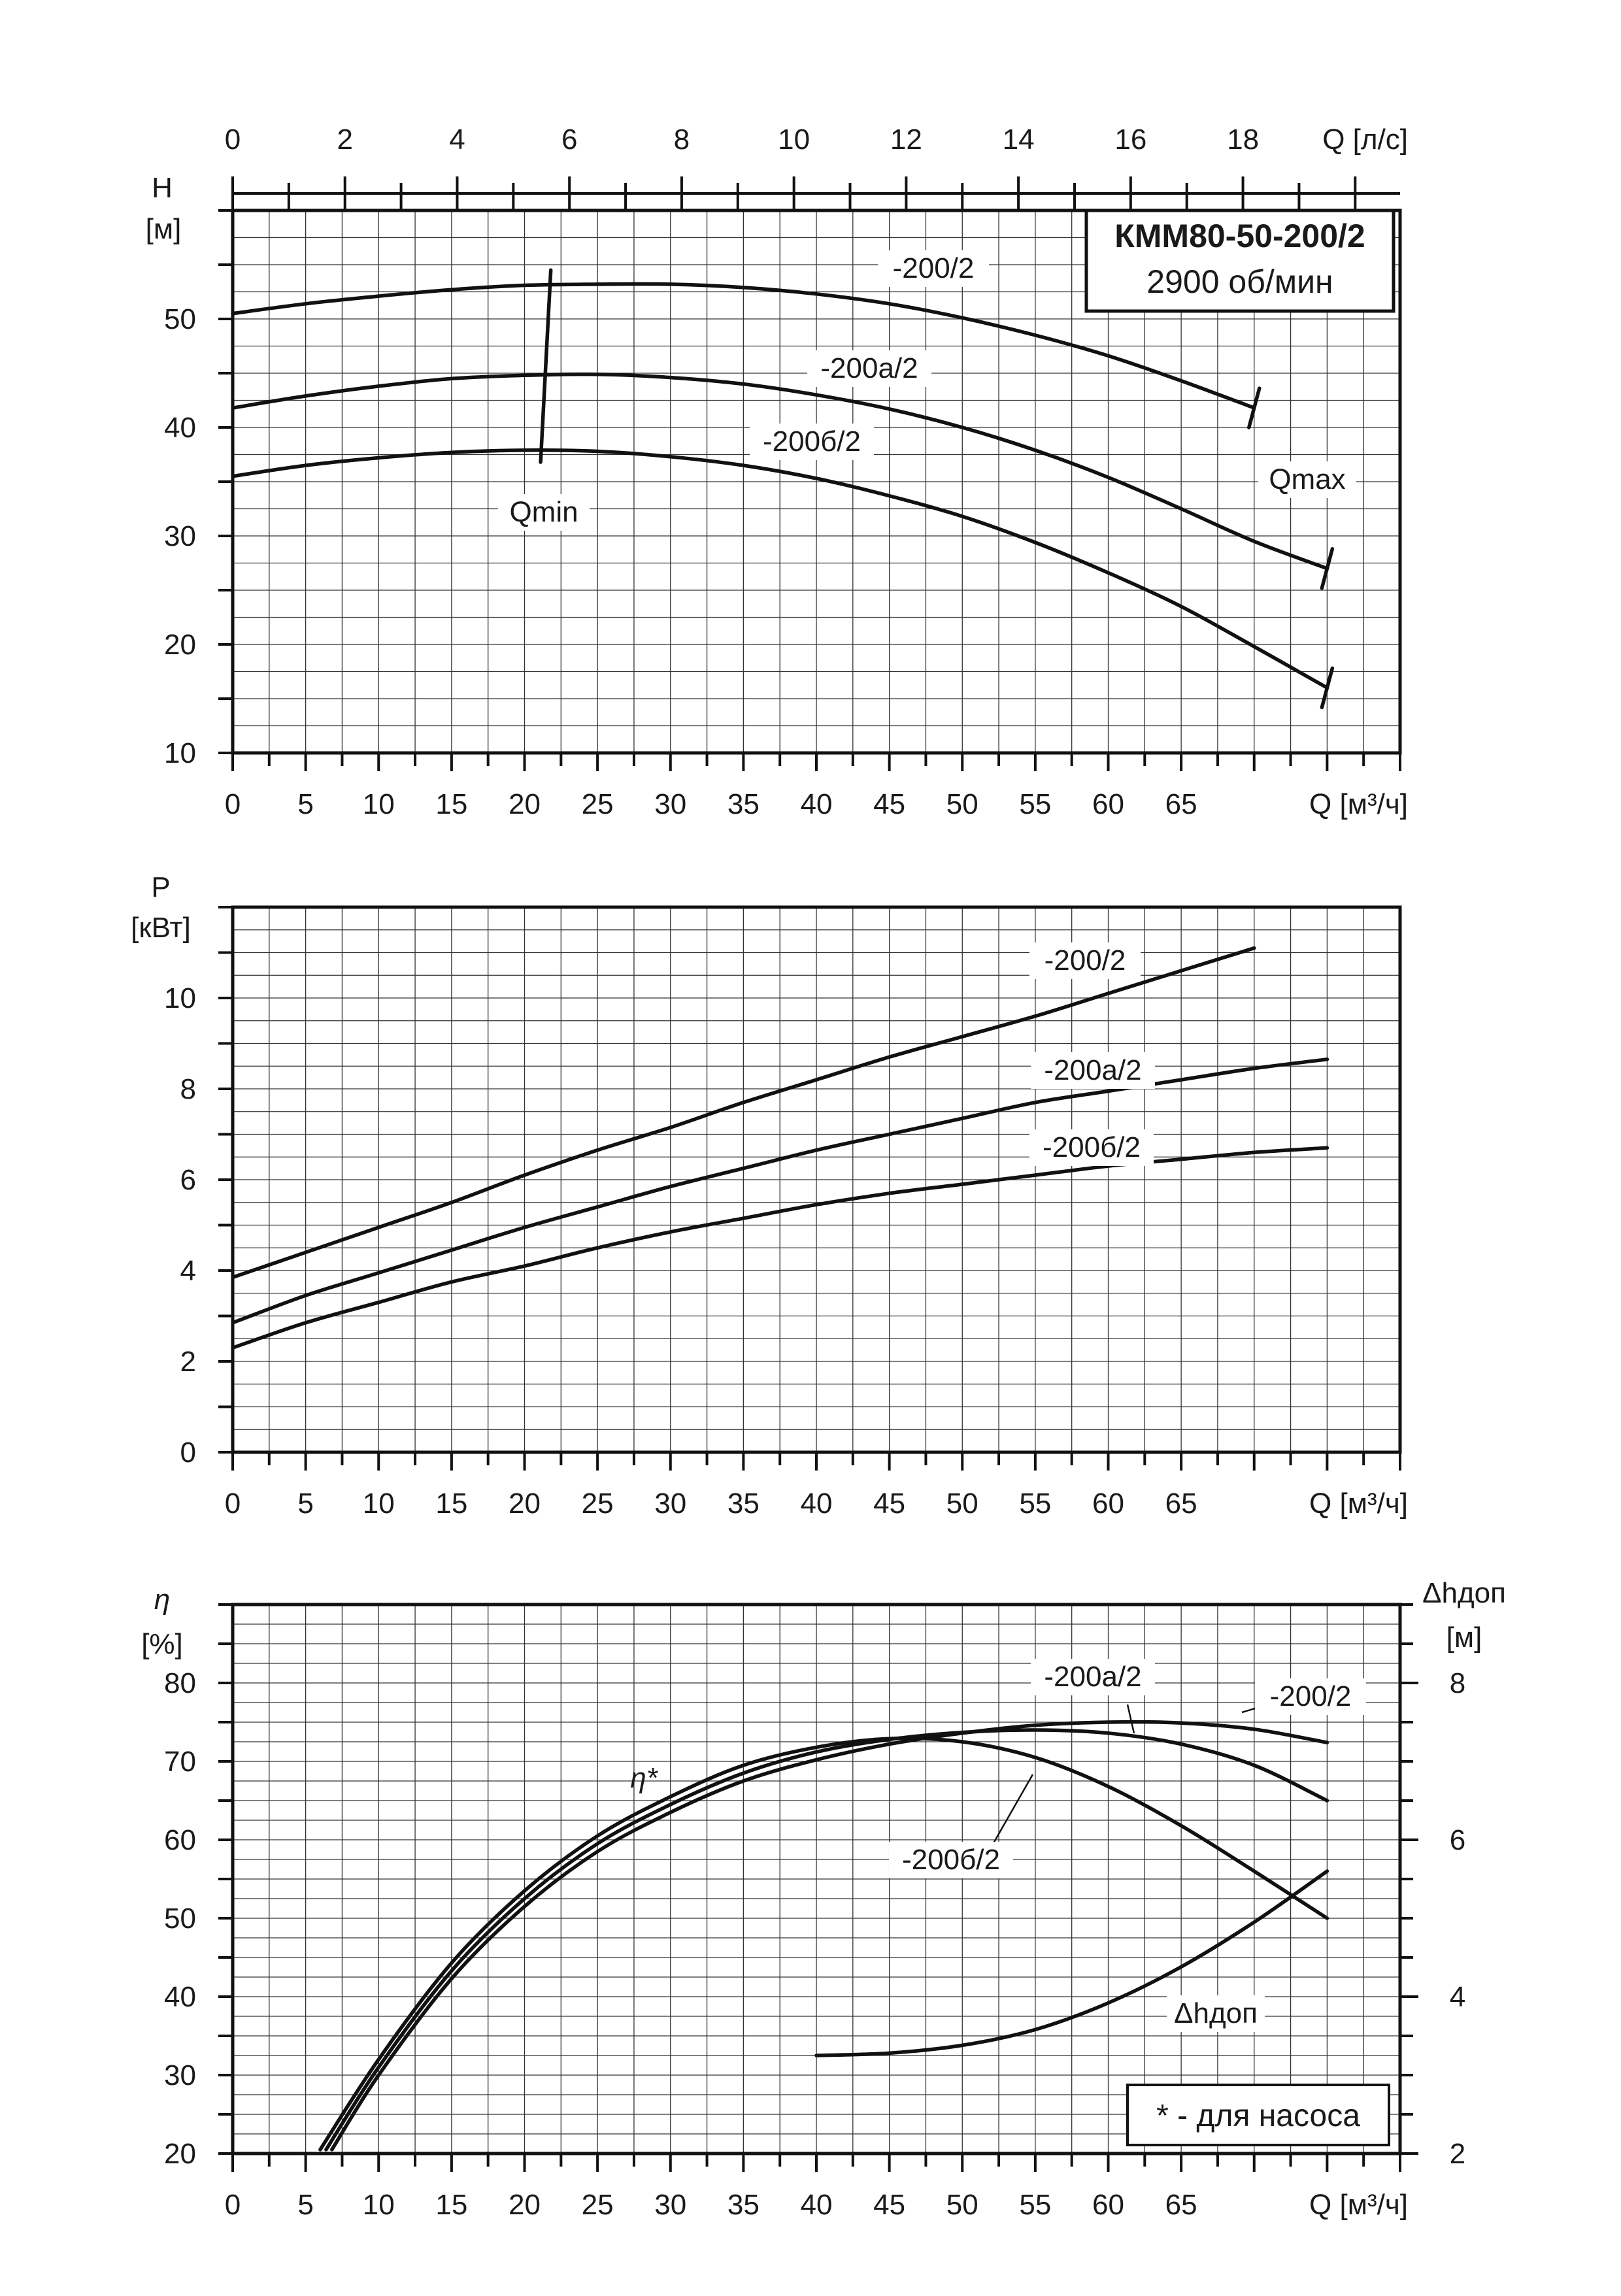 The image size is (1621, 2296). I want to click on top-tick-label: 2, so click(344, 140).